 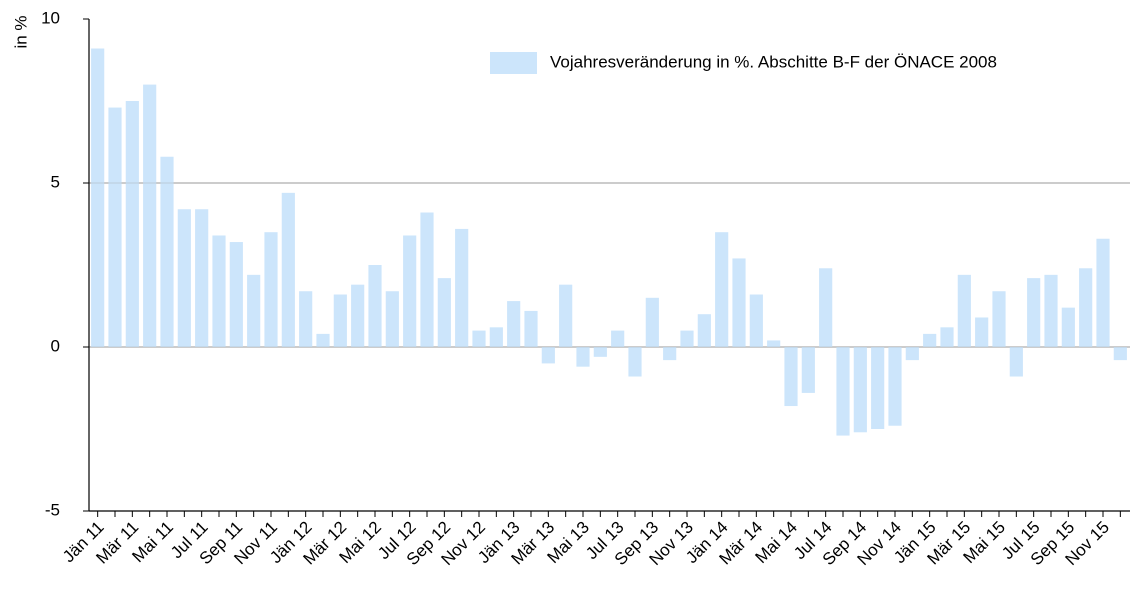 What do you see at coordinates (513, 63) in the screenshot?
I see `legend-swatch` at bounding box center [513, 63].